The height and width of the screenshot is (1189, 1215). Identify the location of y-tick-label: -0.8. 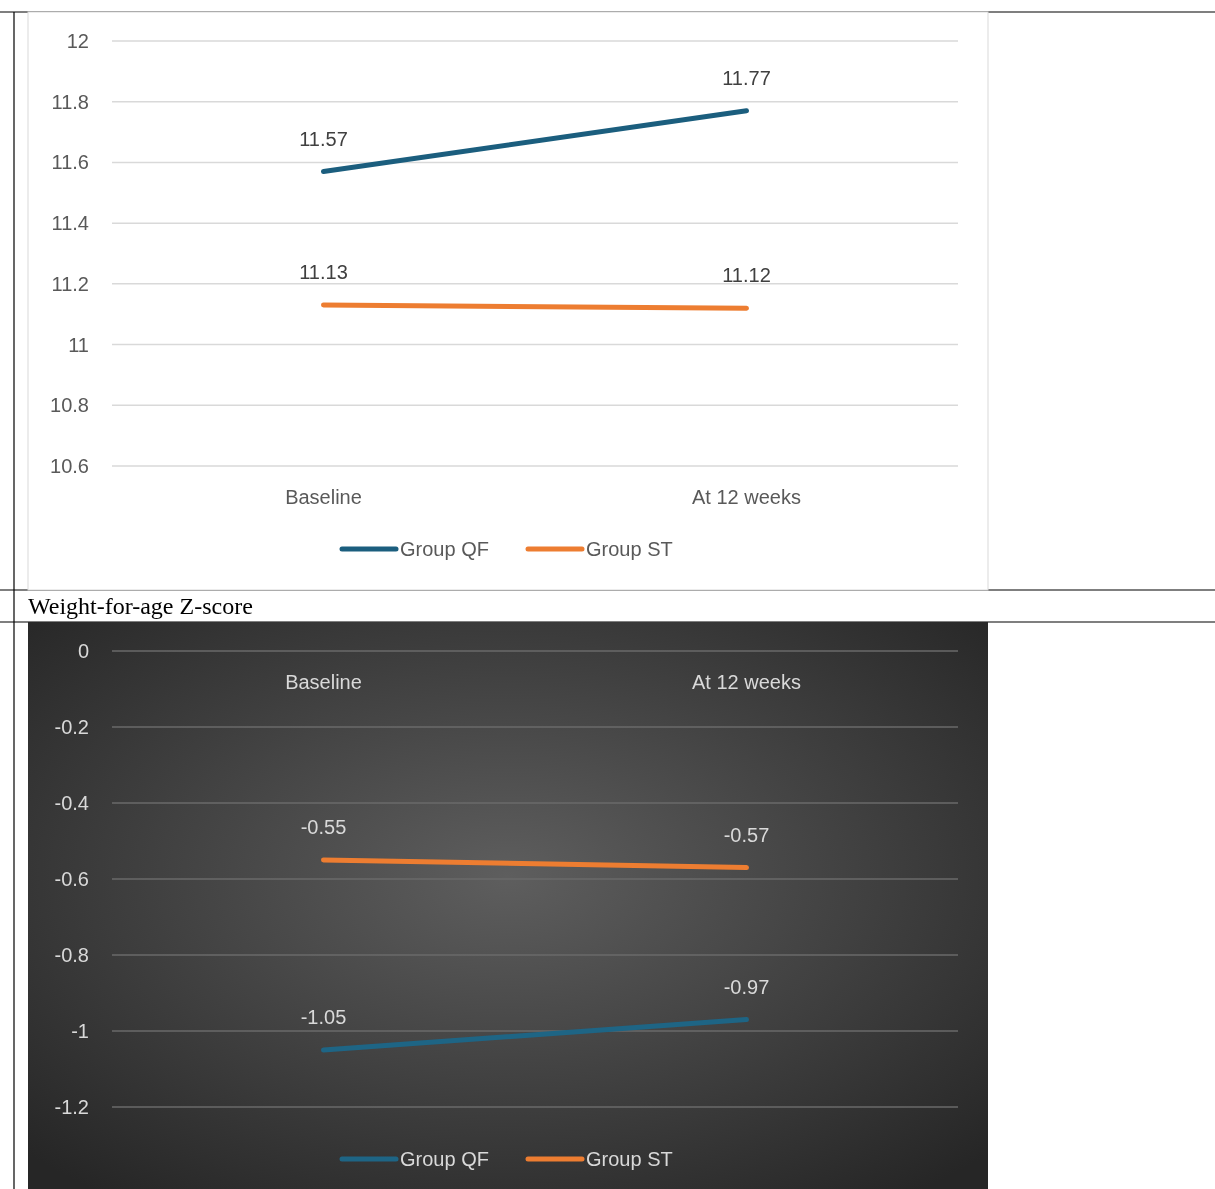
(71, 955).